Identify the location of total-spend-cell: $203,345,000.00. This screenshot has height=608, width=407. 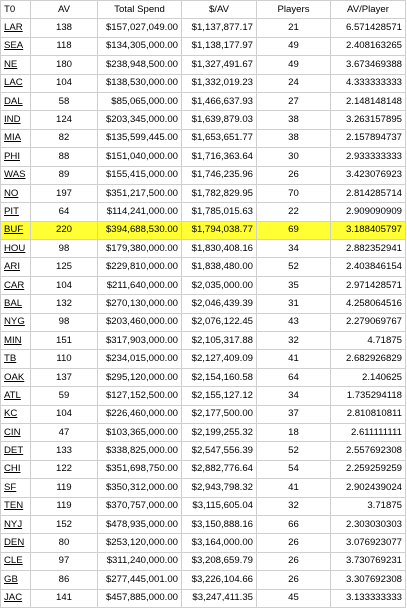
(139, 120).